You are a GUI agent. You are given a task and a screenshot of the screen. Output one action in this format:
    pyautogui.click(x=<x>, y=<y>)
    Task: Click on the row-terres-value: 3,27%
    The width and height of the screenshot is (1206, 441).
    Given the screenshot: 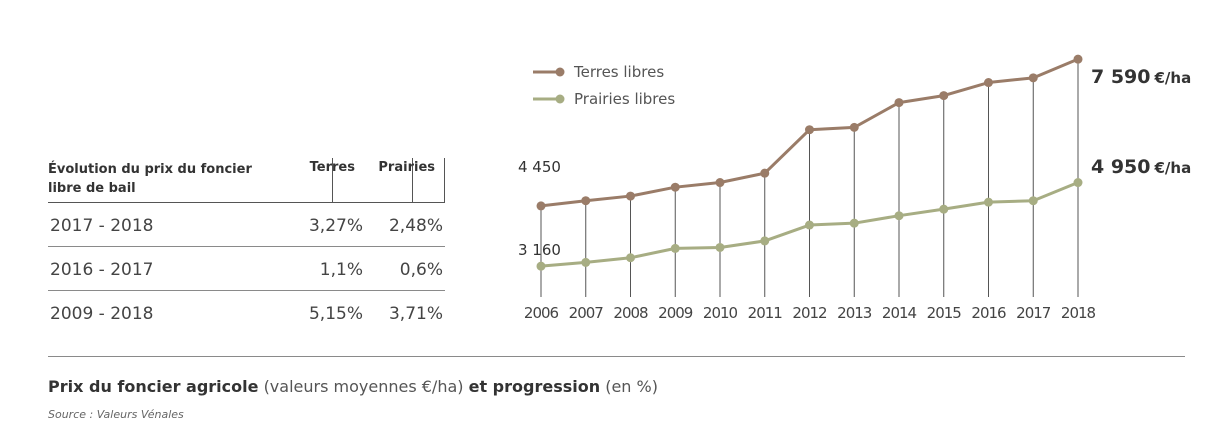 What is the action you would take?
    pyautogui.click(x=335, y=226)
    